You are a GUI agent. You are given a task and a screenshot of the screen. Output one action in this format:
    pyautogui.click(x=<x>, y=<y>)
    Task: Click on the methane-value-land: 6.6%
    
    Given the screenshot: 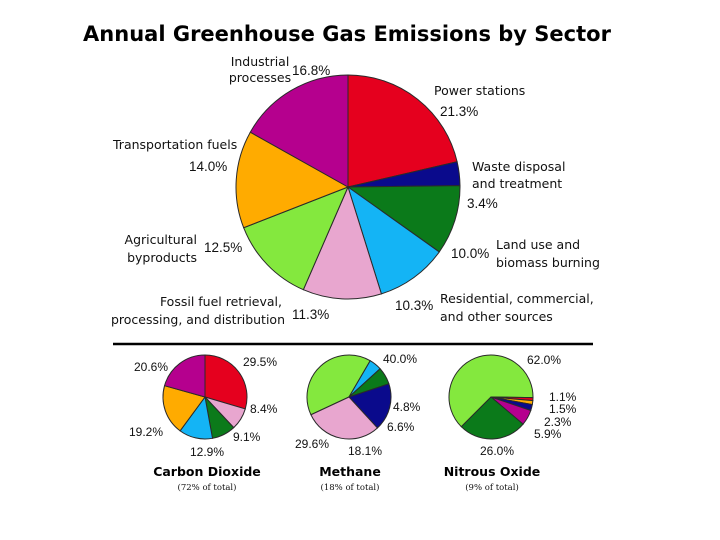 What is the action you would take?
    pyautogui.click(x=401, y=427)
    